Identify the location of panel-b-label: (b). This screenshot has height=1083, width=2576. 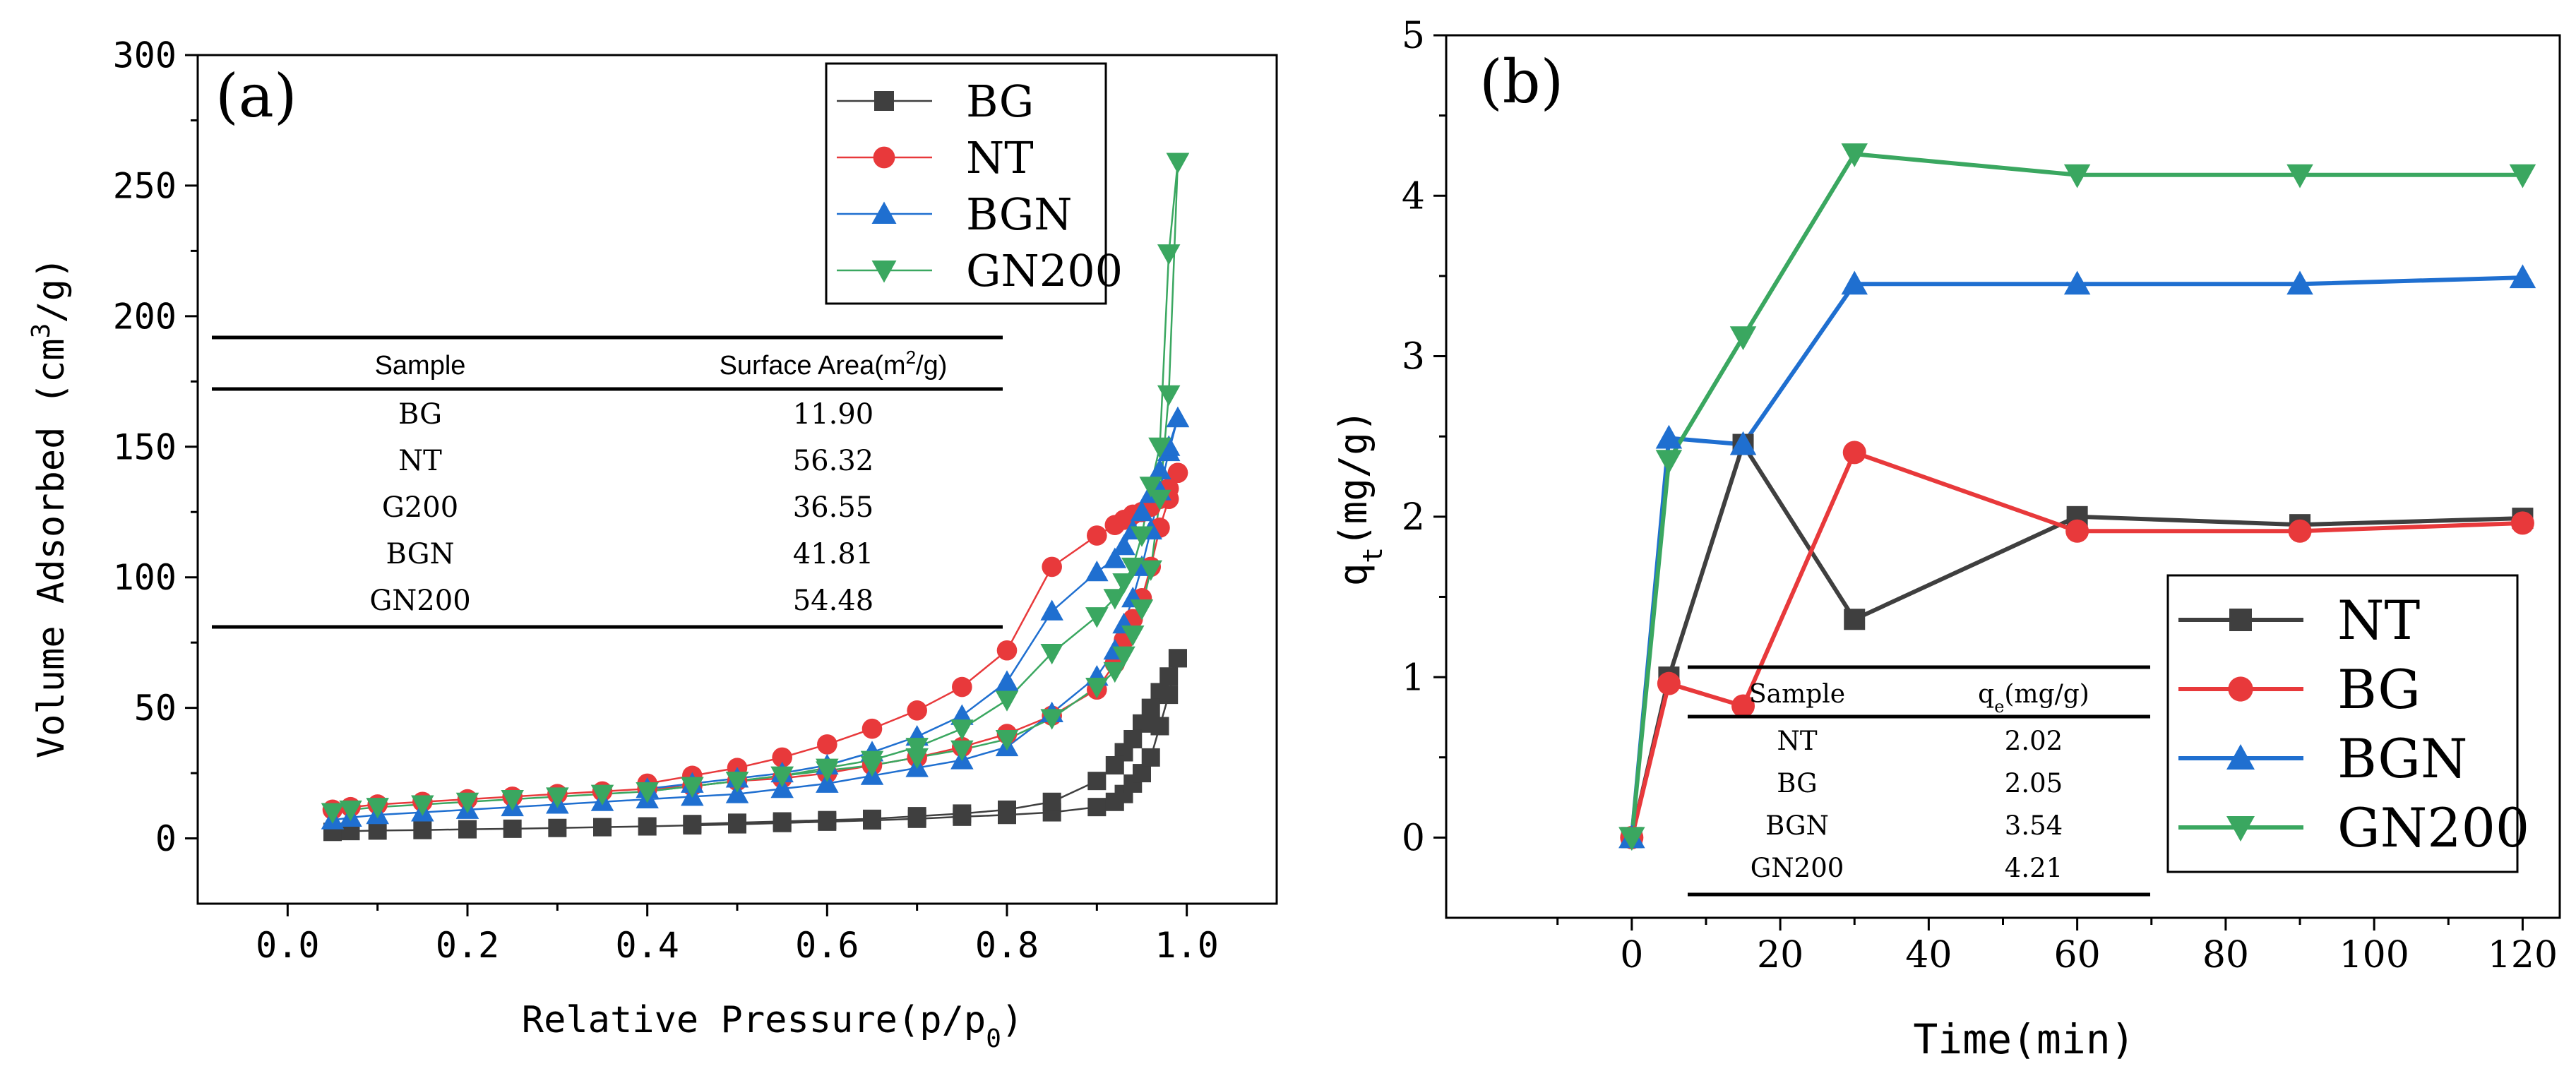
(1521, 81).